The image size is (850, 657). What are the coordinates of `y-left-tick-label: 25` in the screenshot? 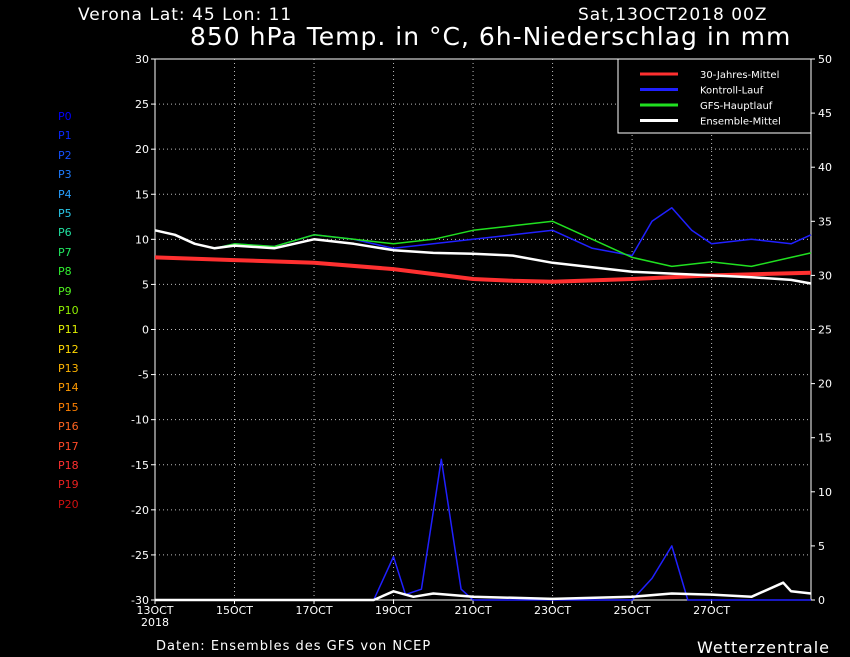 It's located at (142, 104).